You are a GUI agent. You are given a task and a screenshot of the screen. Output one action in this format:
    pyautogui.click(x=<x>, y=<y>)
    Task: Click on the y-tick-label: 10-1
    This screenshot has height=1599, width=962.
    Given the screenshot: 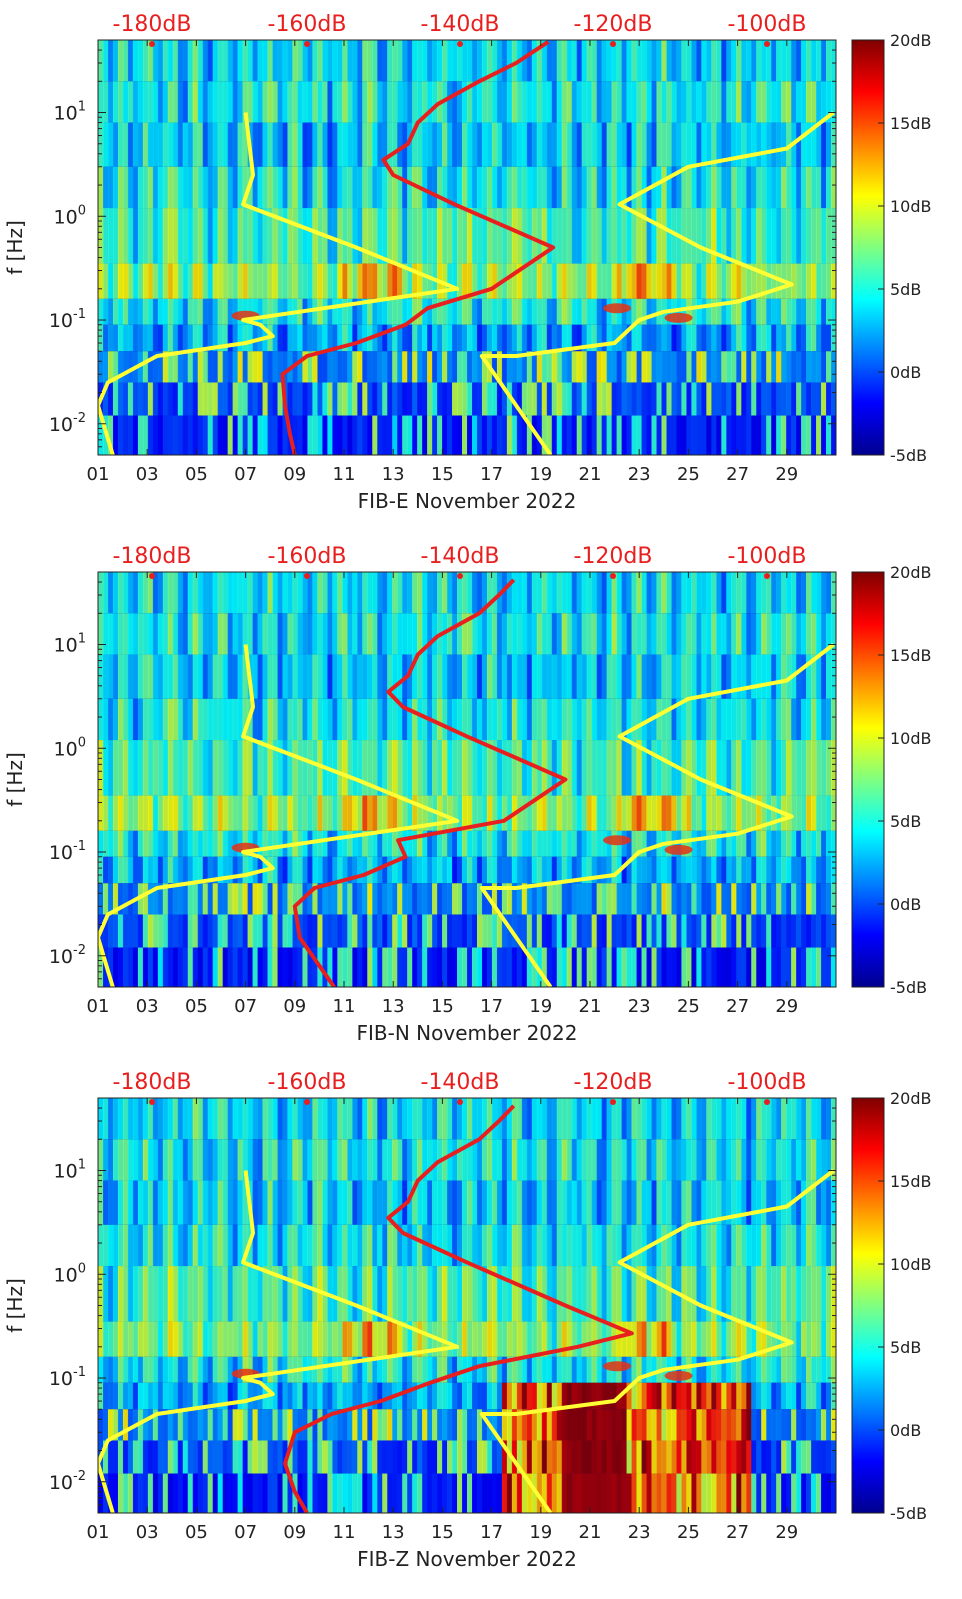 What is the action you would take?
    pyautogui.click(x=67, y=851)
    